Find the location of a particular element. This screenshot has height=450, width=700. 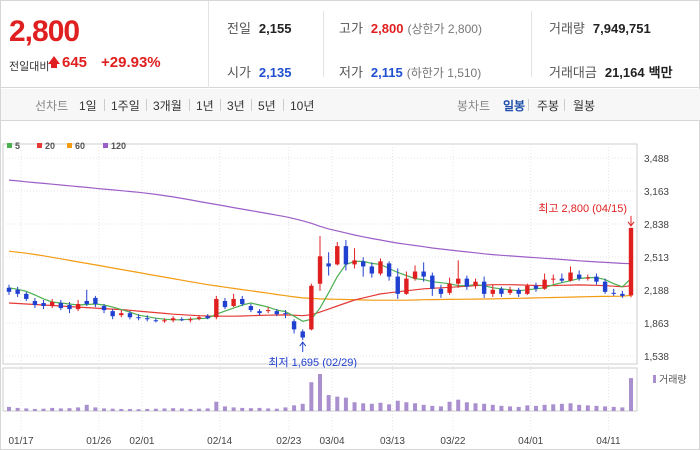

y-tick-label: 2,838 is located at coordinates (656, 225).